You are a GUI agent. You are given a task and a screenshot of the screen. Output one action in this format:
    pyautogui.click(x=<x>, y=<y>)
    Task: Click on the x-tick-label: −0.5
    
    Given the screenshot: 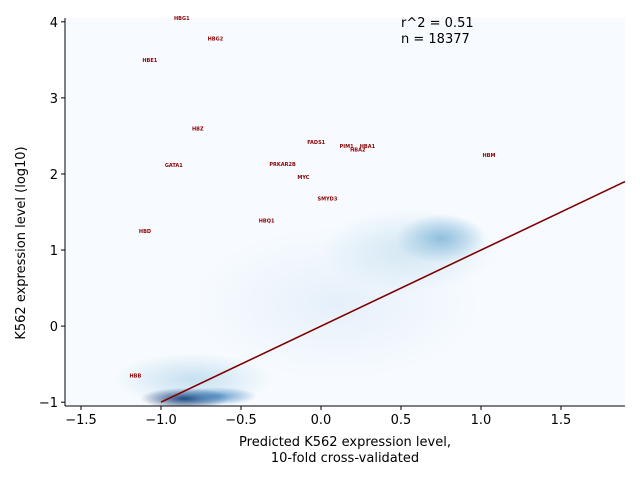 What is the action you would take?
    pyautogui.click(x=241, y=420)
    